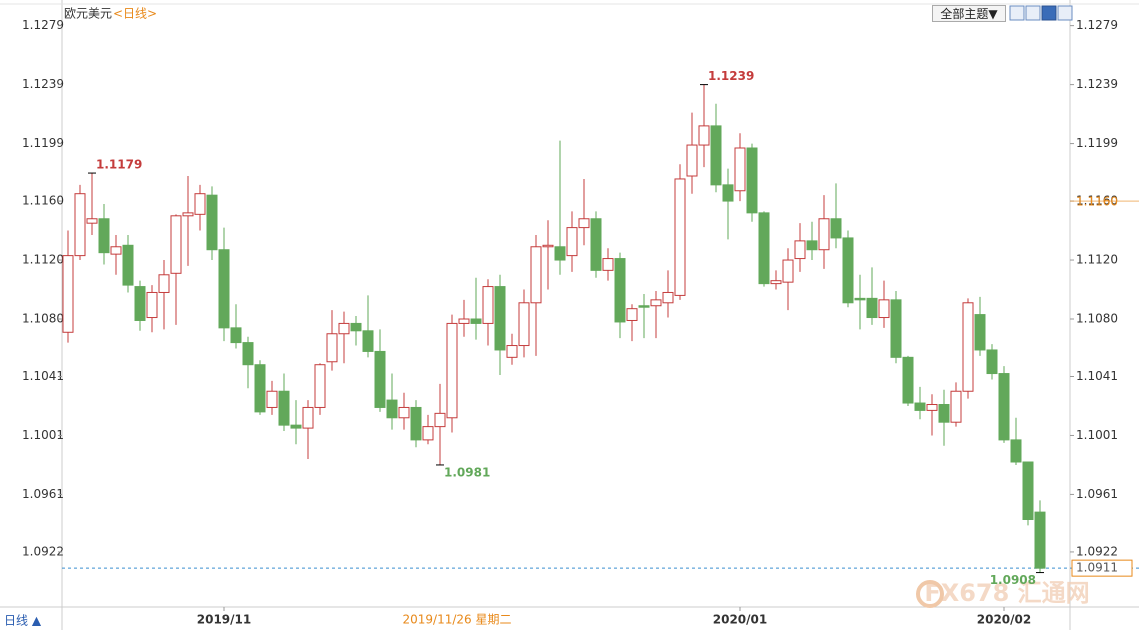  Describe the element at coordinates (43, 376) in the screenshot. I see `y-tick-label: 1.1041` at that location.